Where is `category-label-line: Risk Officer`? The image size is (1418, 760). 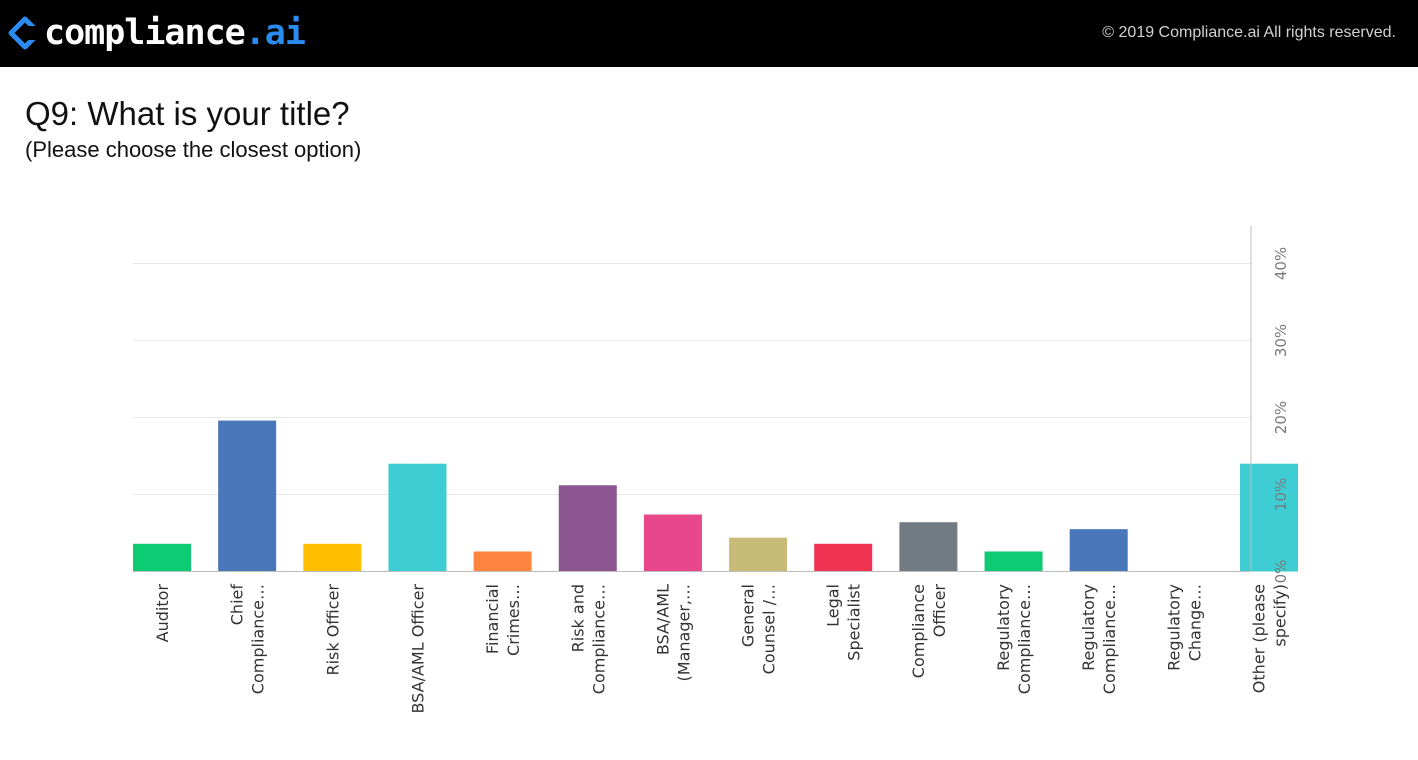 category-label-line: Risk Officer is located at coordinates (332, 630).